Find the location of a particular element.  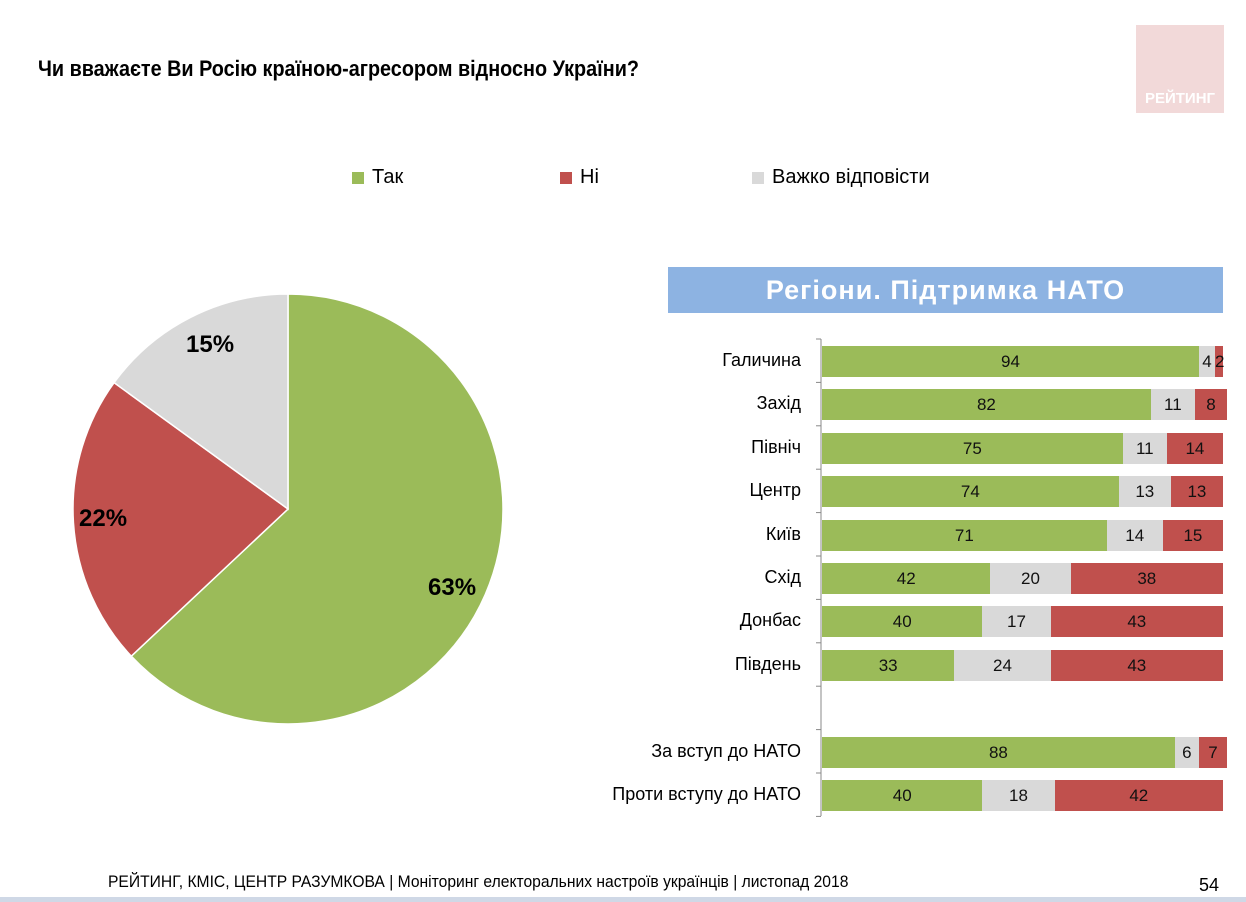

category-label: Центр is located at coordinates (775, 490).